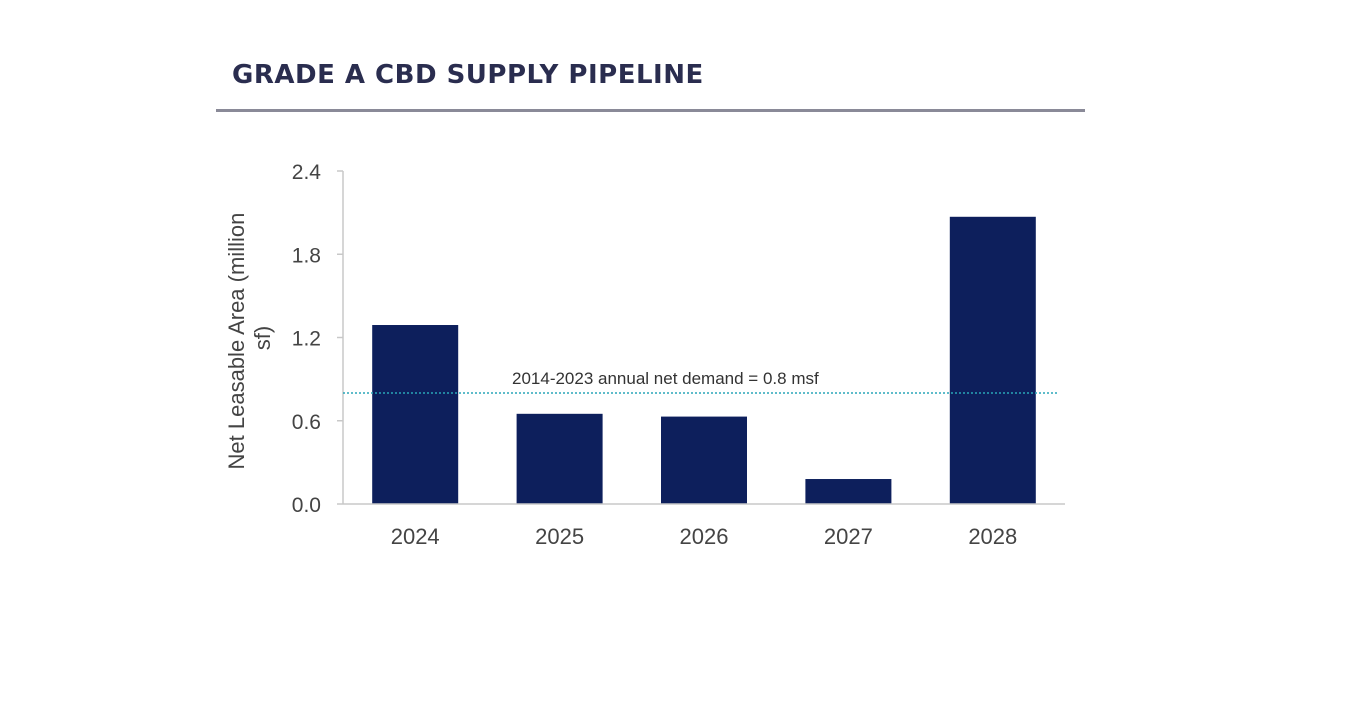  What do you see at coordinates (468, 75) in the screenshot?
I see `page-title: GRADE A CBD SUPPLY PIPELINE` at bounding box center [468, 75].